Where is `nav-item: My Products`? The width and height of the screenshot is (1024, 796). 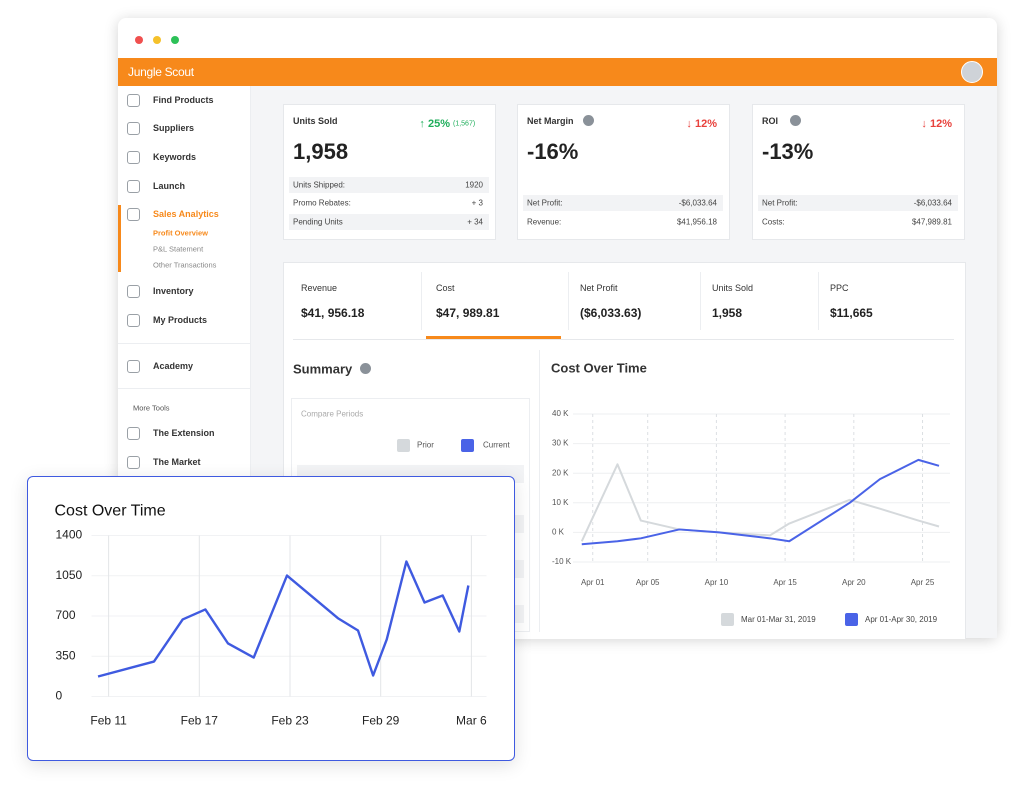 nav-item: My Products is located at coordinates (180, 320).